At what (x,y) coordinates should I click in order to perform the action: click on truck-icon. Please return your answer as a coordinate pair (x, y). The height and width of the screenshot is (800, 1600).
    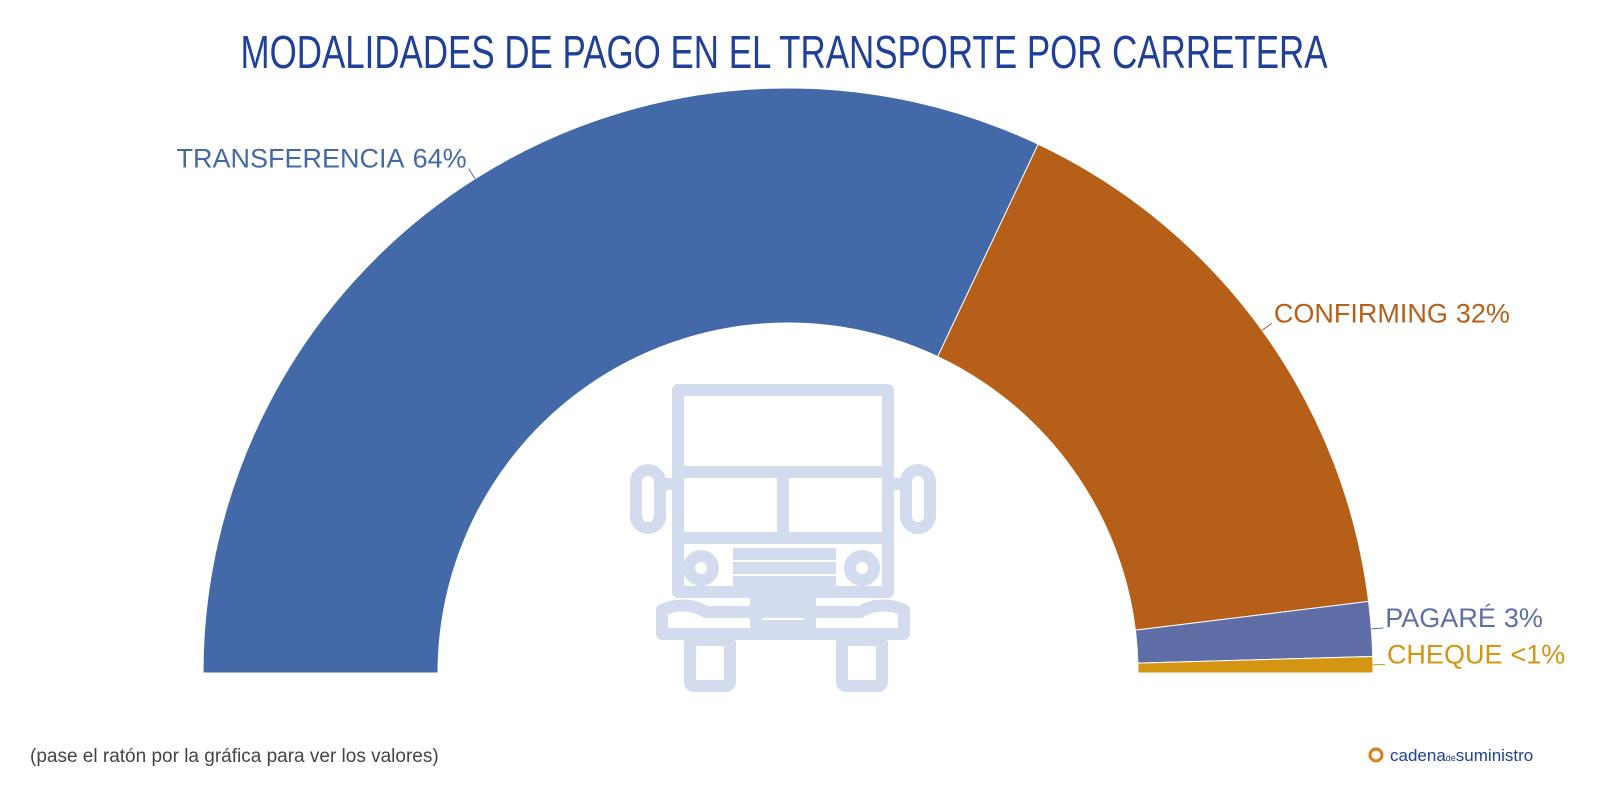
    Looking at the image, I should click on (783, 538).